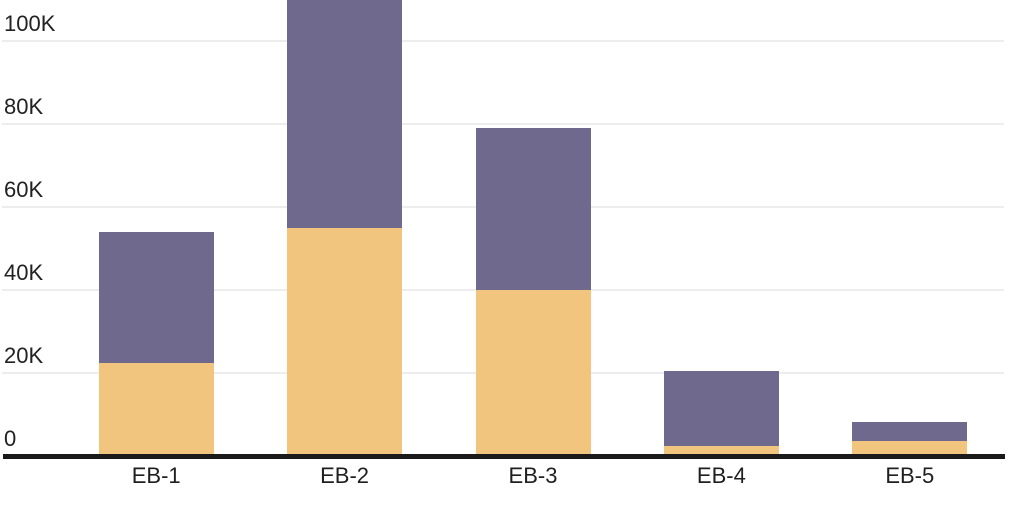 The width and height of the screenshot is (1024, 512). What do you see at coordinates (24, 189) in the screenshot?
I see `y-tick-label: 60K` at bounding box center [24, 189].